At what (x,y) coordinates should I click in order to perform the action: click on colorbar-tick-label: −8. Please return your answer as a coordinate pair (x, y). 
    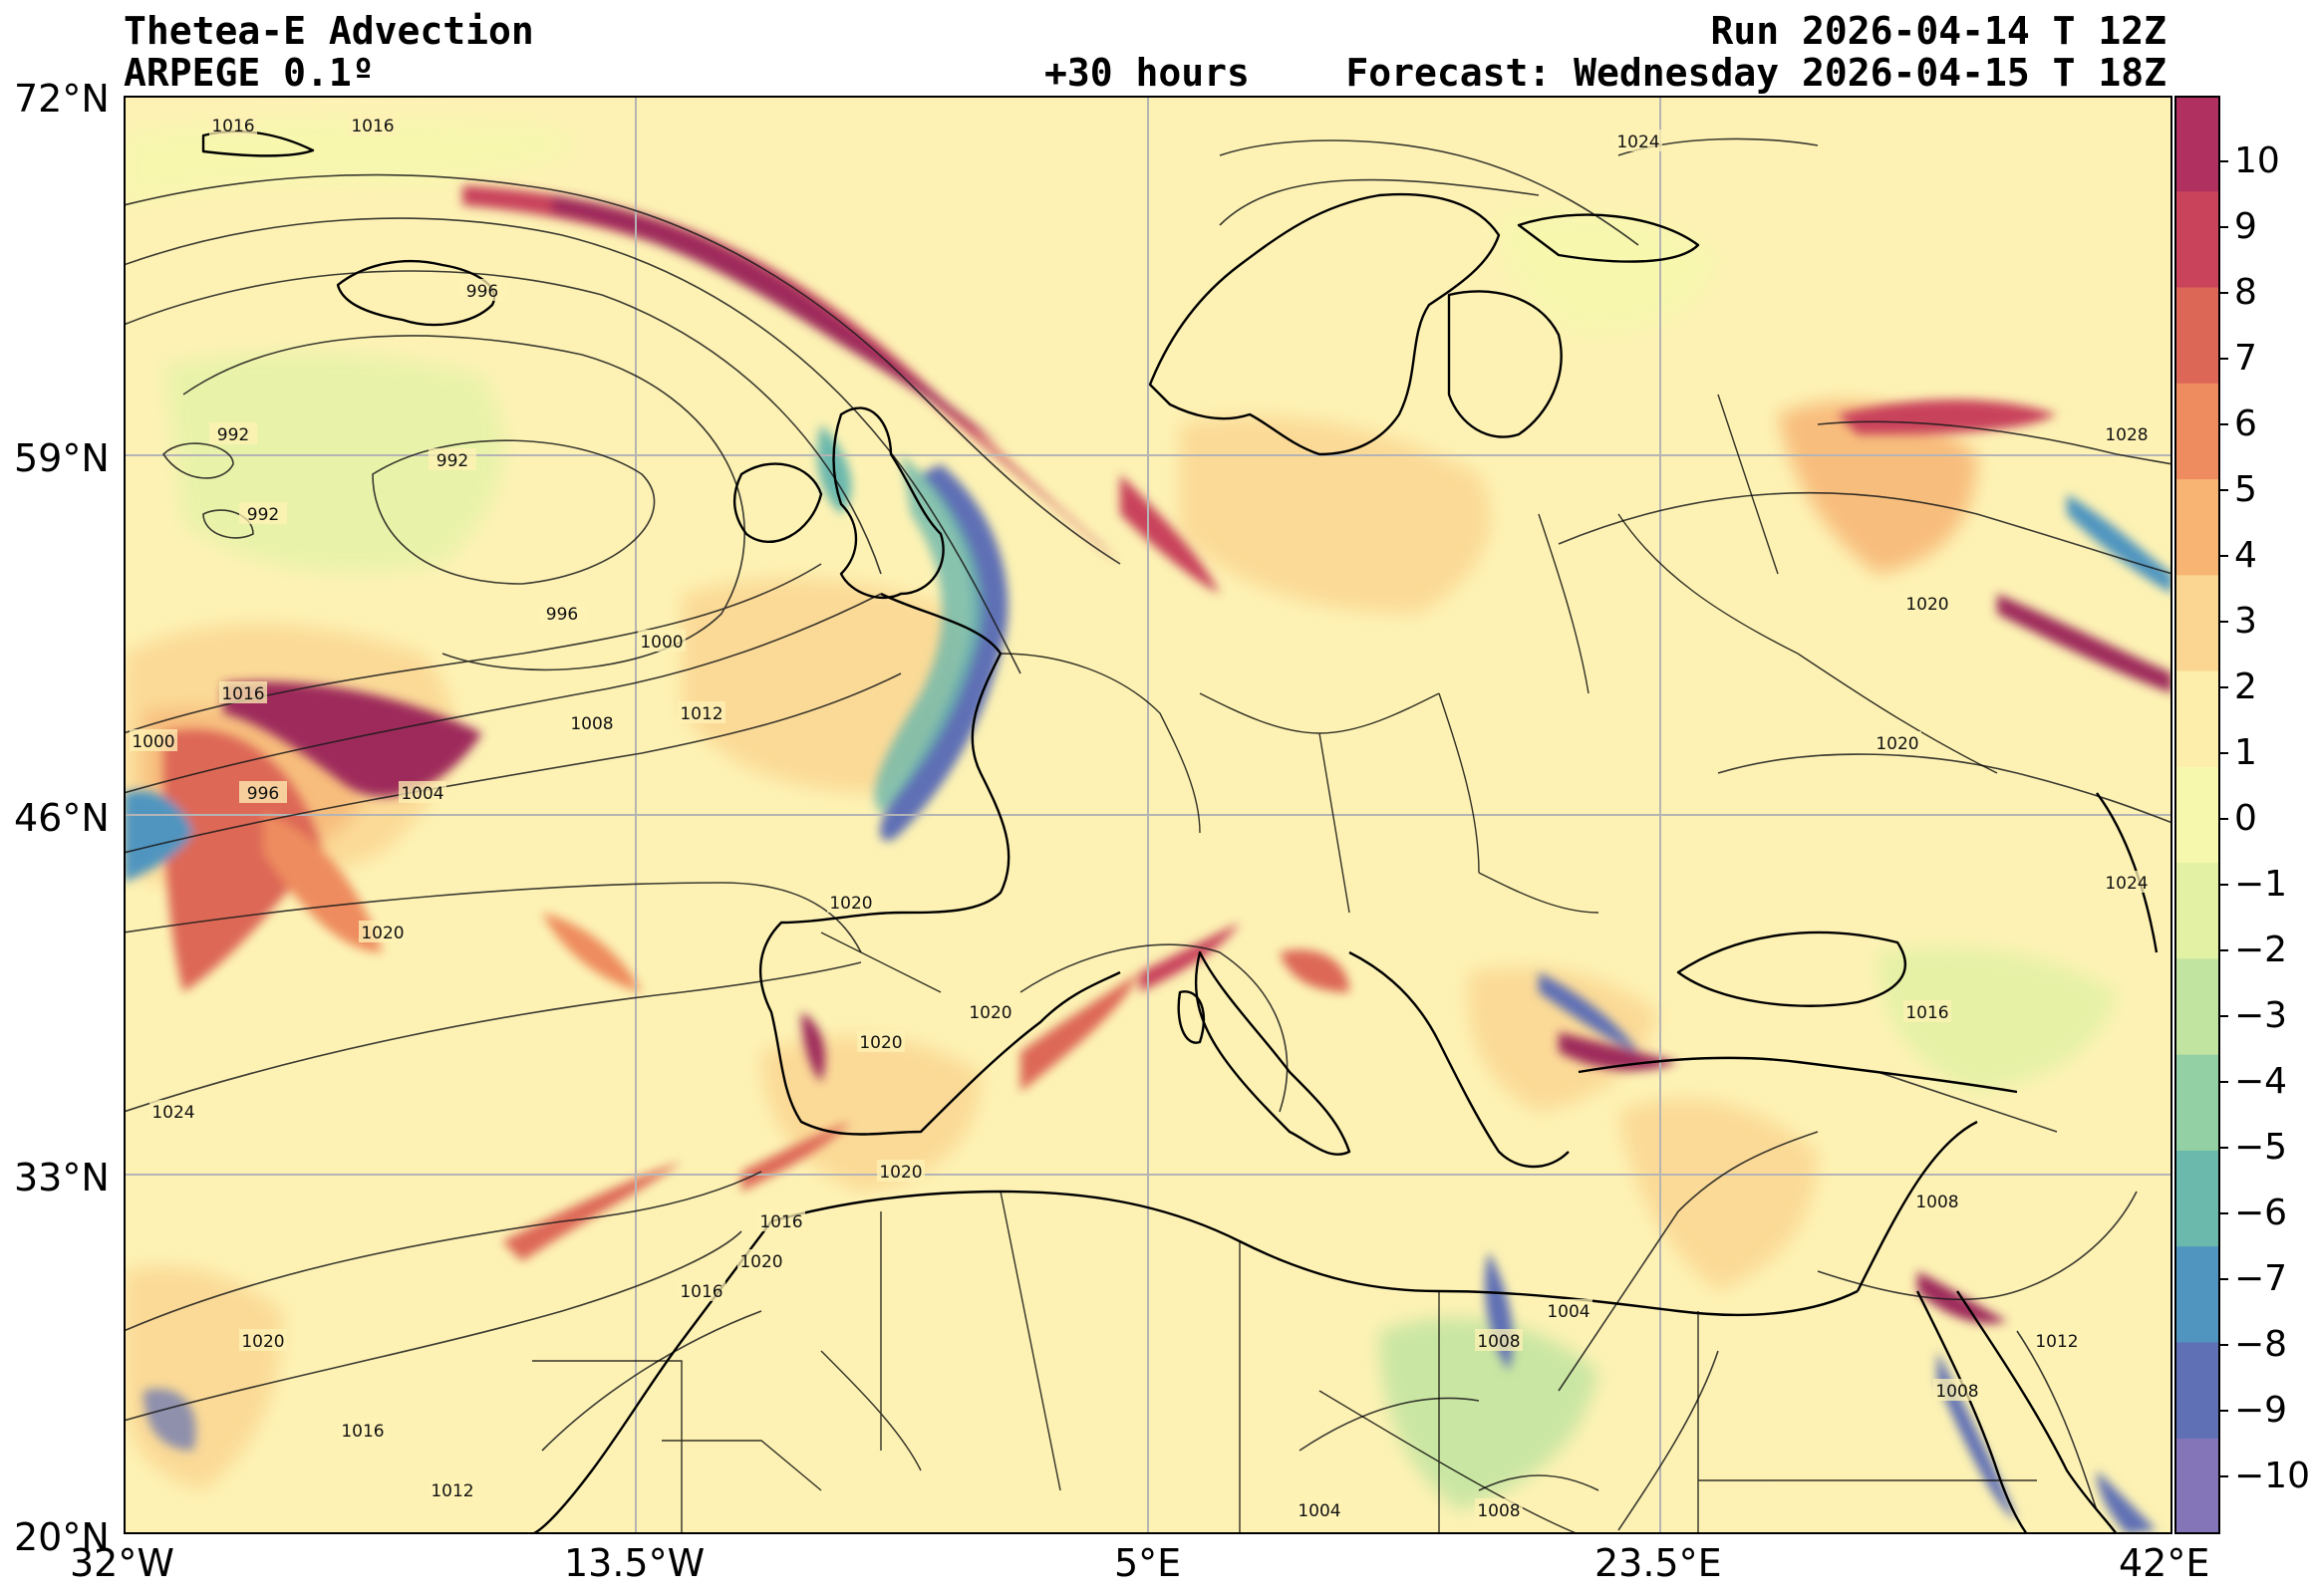
    Looking at the image, I should click on (2261, 1344).